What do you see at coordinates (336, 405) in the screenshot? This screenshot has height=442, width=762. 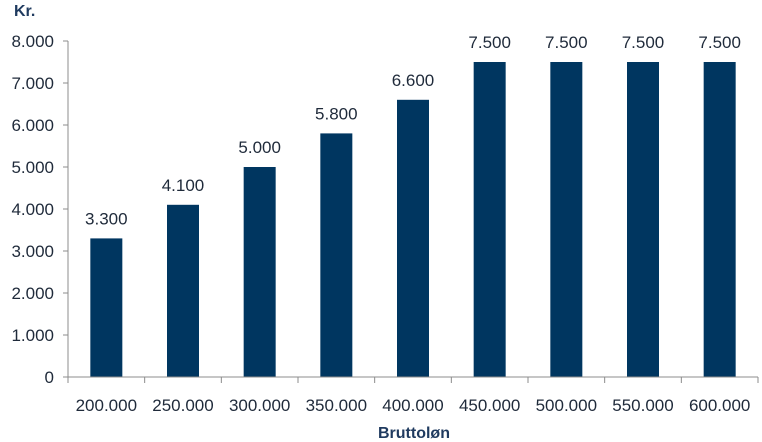 I see `x-tick-label: 350.000` at bounding box center [336, 405].